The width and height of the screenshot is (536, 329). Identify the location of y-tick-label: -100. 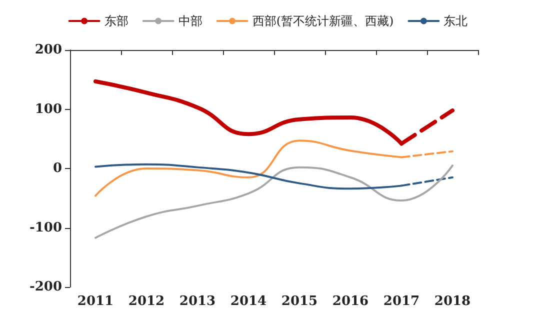
(45, 228).